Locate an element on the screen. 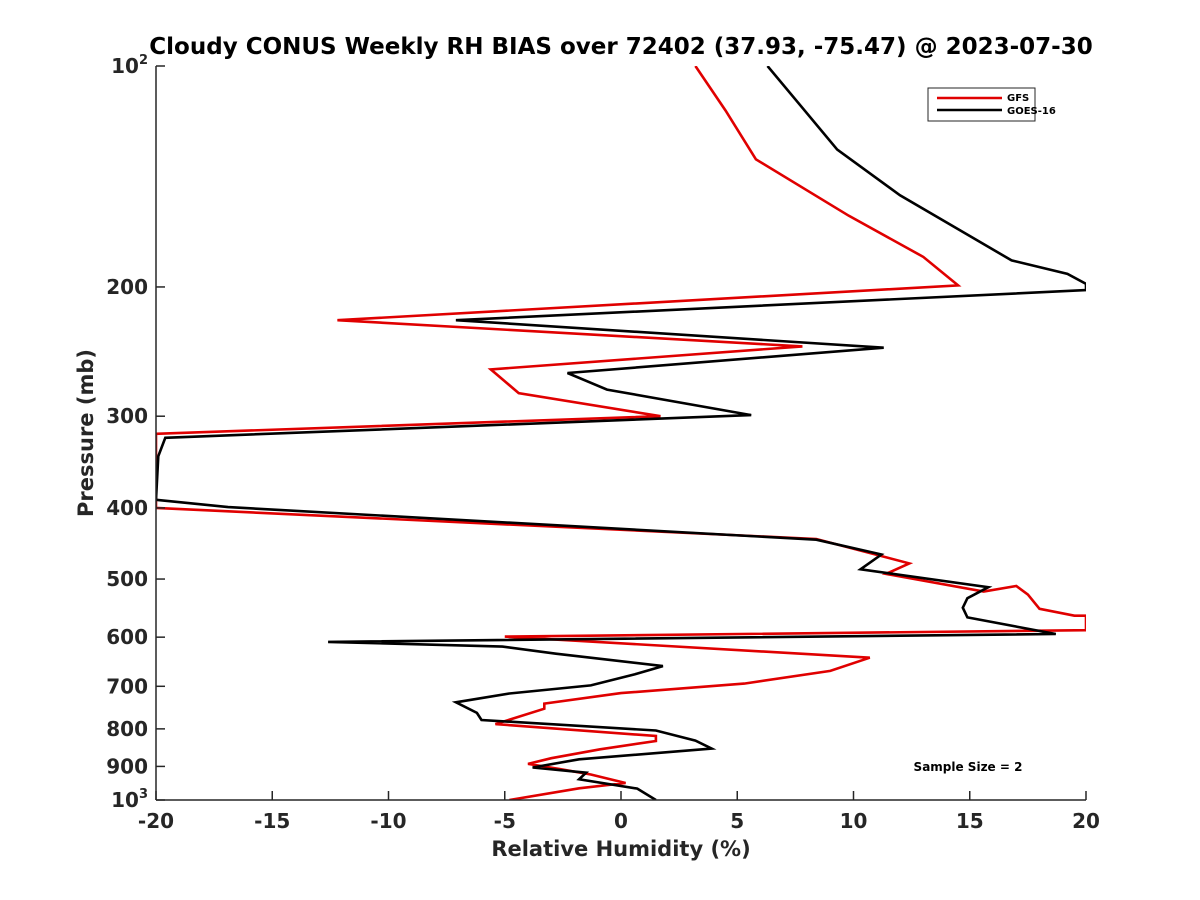  y-tick-label: 700 is located at coordinates (127, 686).